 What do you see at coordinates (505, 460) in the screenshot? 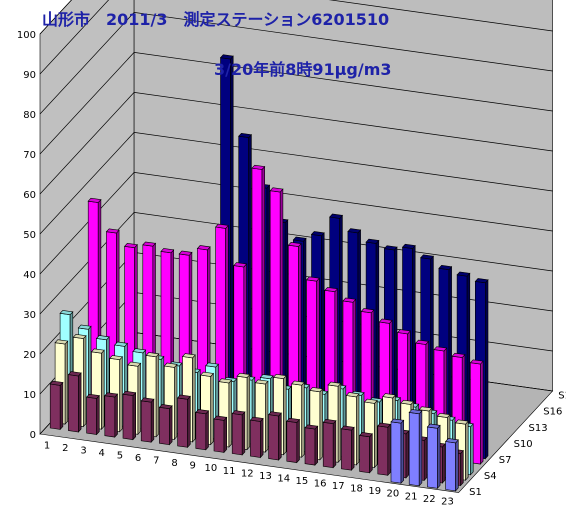
I see `series-tick-label: S7` at bounding box center [505, 460].